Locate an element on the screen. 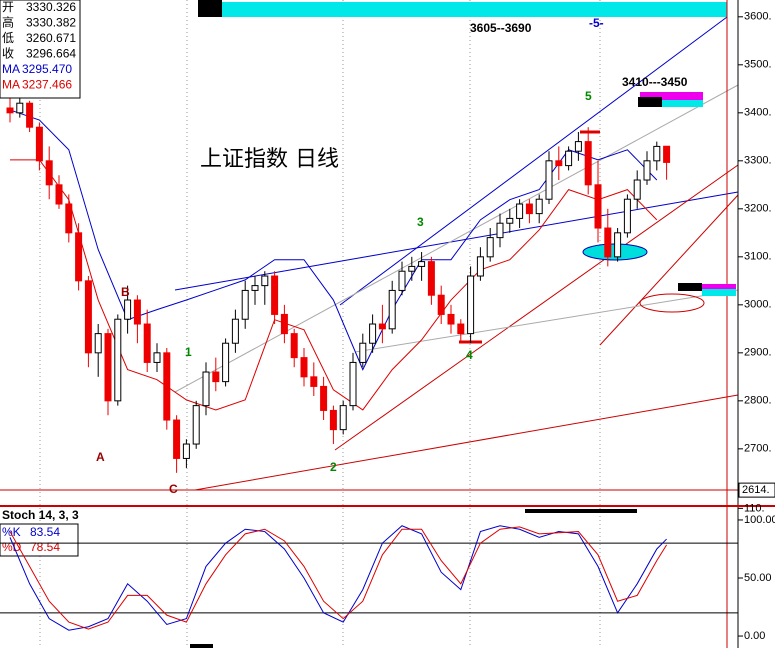  y-tick-label: 3400. is located at coordinates (758, 113).